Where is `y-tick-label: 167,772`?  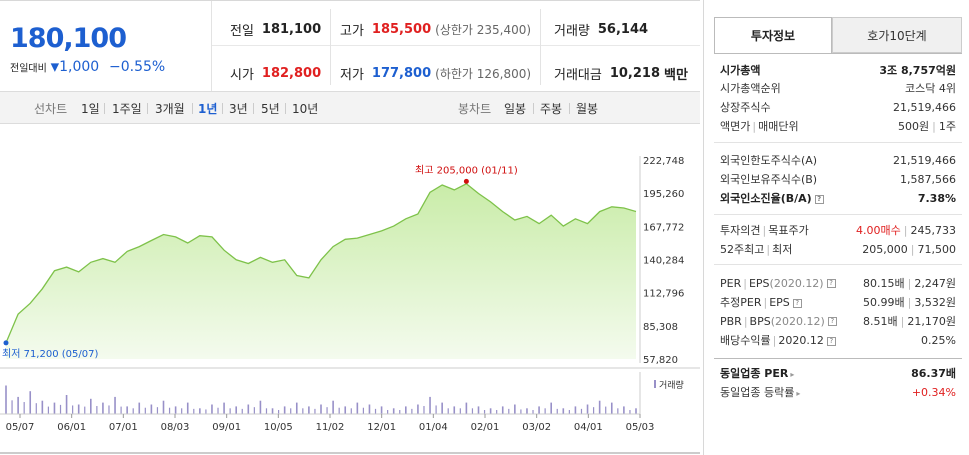
y-tick-label: 167,772 is located at coordinates (663, 227).